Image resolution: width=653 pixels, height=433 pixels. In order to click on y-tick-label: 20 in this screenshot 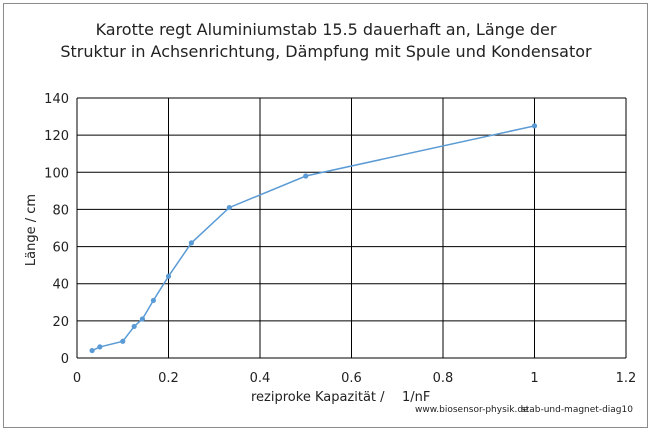, I will do `click(60, 322)`.